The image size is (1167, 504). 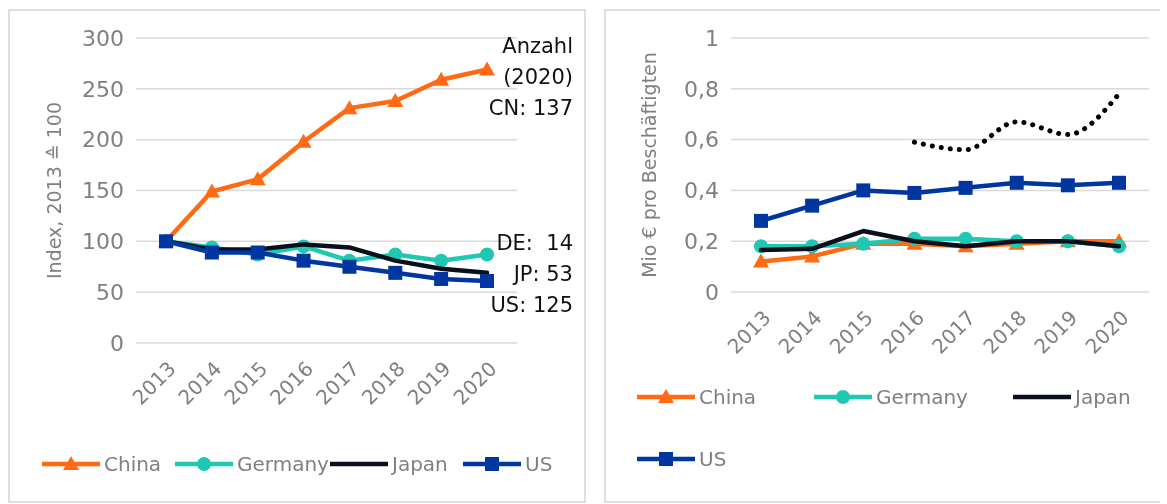 I want to click on annotation: JP: 53, so click(x=542, y=274).